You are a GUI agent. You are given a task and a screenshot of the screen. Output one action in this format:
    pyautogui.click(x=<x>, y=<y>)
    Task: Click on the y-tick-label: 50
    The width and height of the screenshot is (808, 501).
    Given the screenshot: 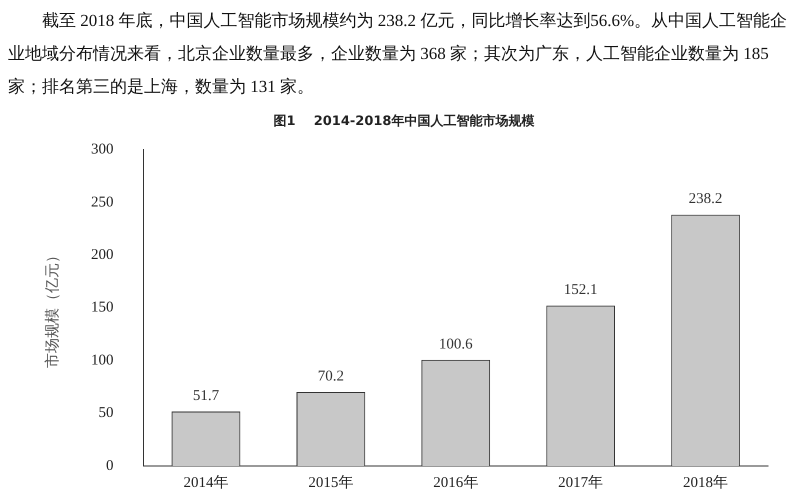 What is the action you would take?
    pyautogui.click(x=106, y=413)
    